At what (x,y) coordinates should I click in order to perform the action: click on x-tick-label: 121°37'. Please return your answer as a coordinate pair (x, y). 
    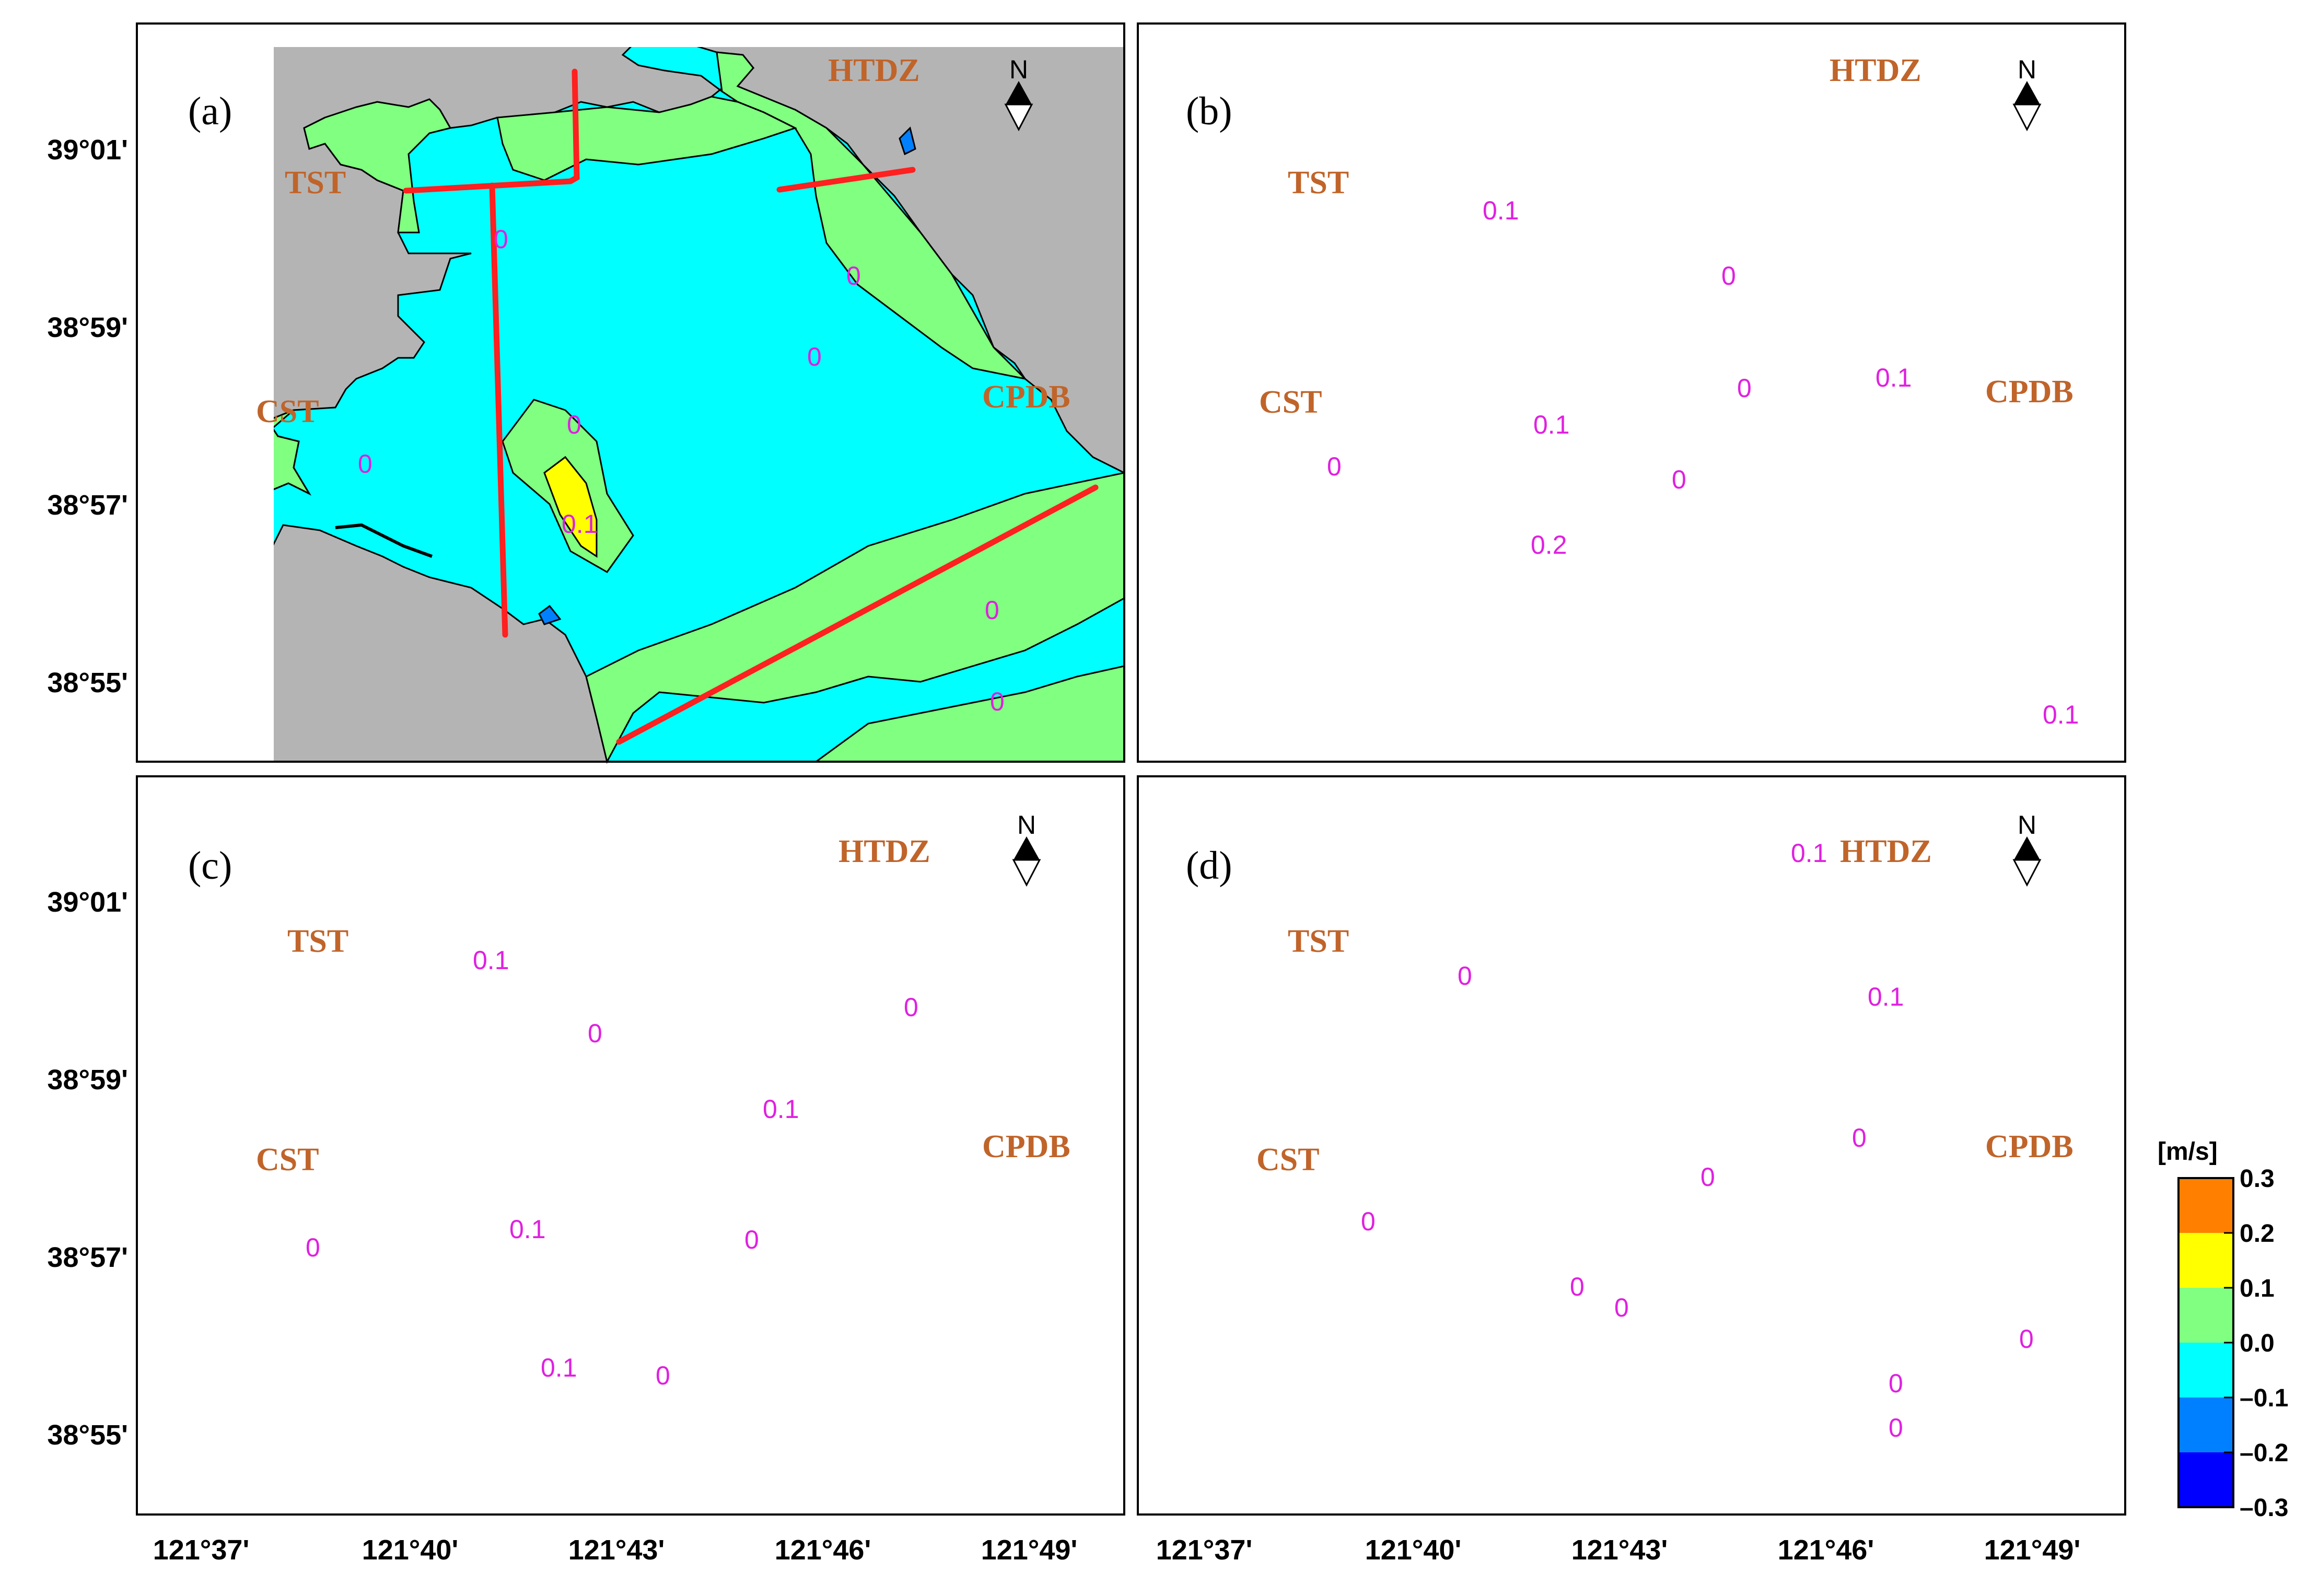
    Looking at the image, I should click on (1204, 1550).